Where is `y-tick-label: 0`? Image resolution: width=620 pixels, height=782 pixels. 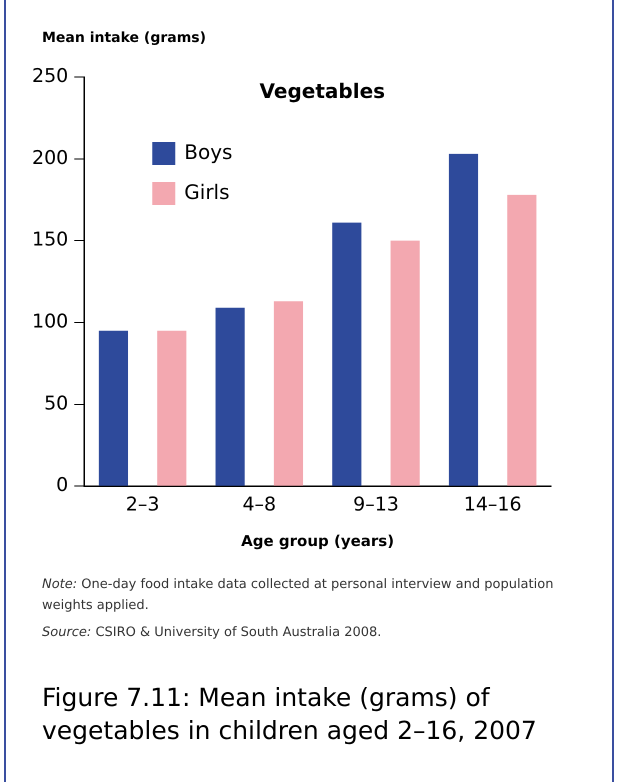
y-tick-label: 0 is located at coordinates (62, 485).